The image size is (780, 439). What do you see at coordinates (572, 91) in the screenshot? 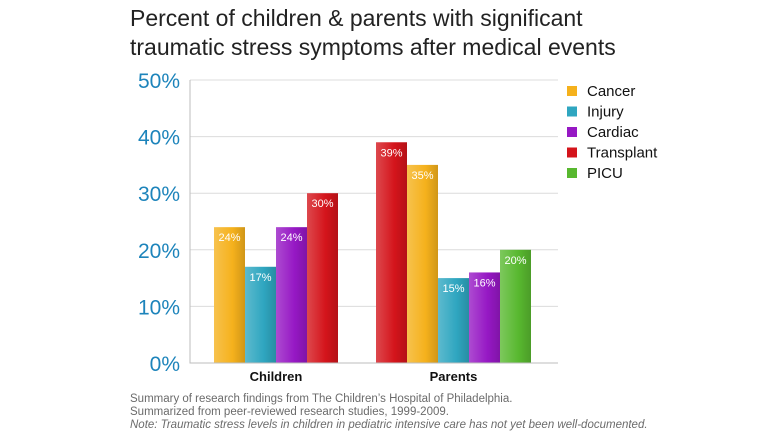
I see `legend-swatch-cancer` at bounding box center [572, 91].